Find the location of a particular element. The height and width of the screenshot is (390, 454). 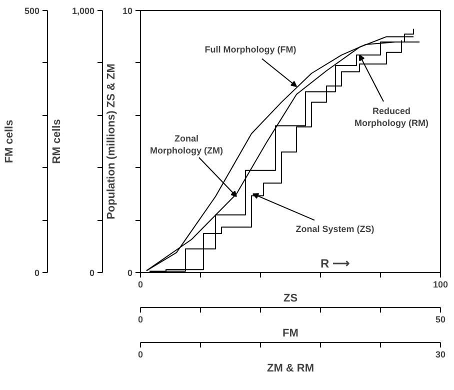

x2-tick-label: 50 is located at coordinates (440, 319).